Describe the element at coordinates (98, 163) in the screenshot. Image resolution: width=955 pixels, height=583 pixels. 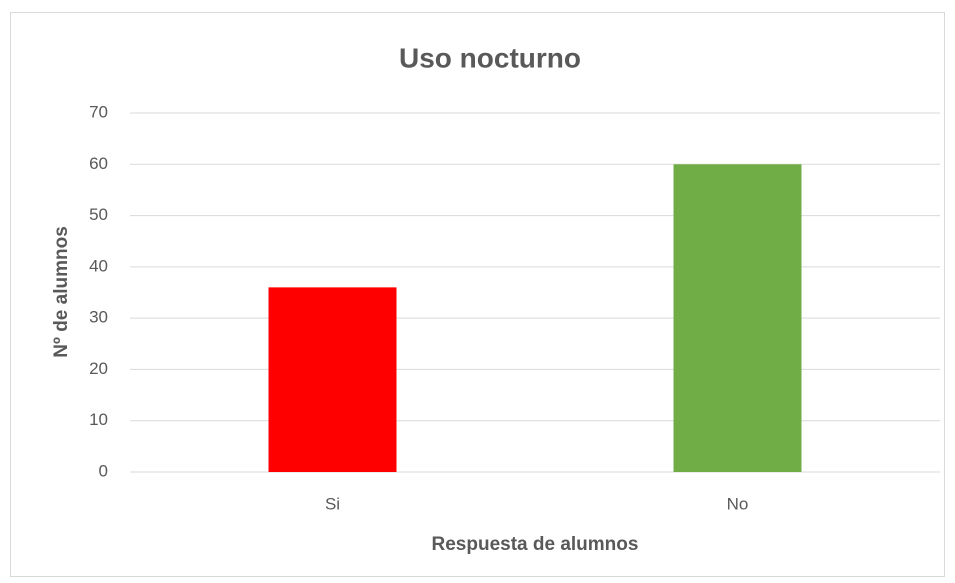
I see `y-tick-label: 60` at that location.